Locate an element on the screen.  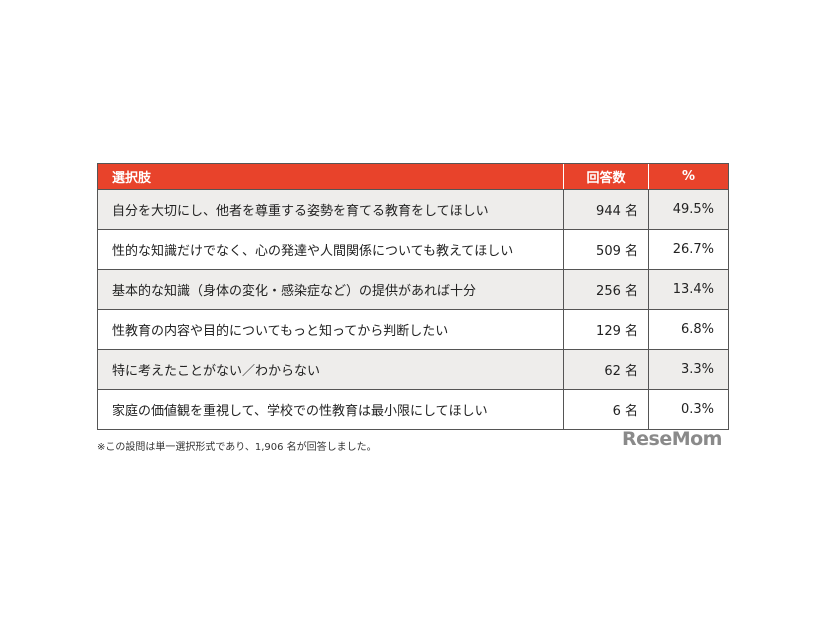
table-cell: 0.3% is located at coordinates (697, 409).